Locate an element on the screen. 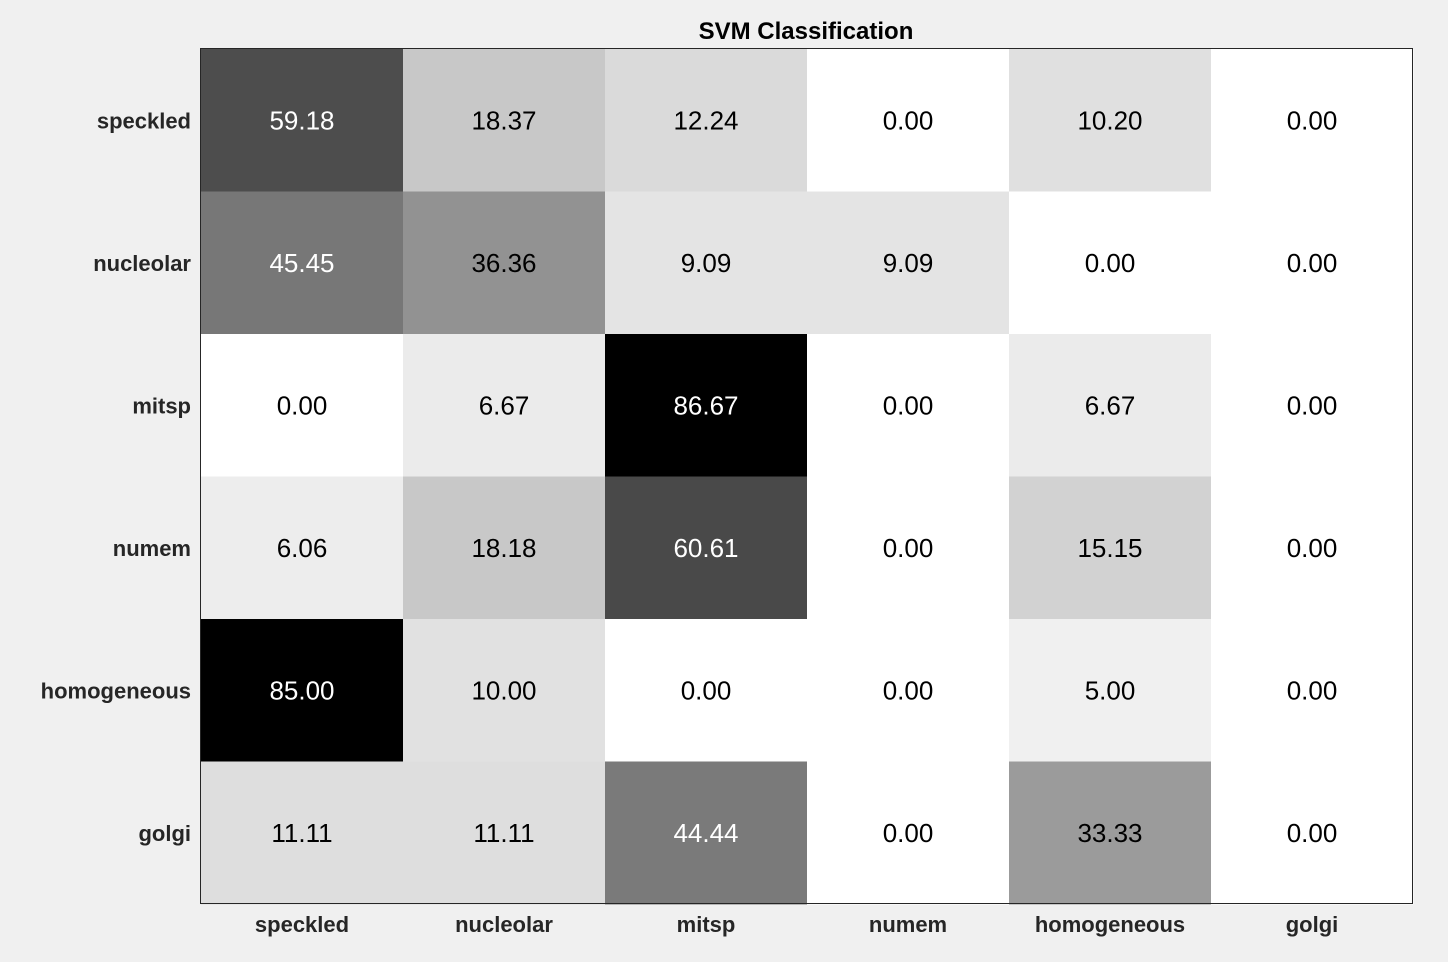  chart-title: SVM Classification is located at coordinates (806, 31).